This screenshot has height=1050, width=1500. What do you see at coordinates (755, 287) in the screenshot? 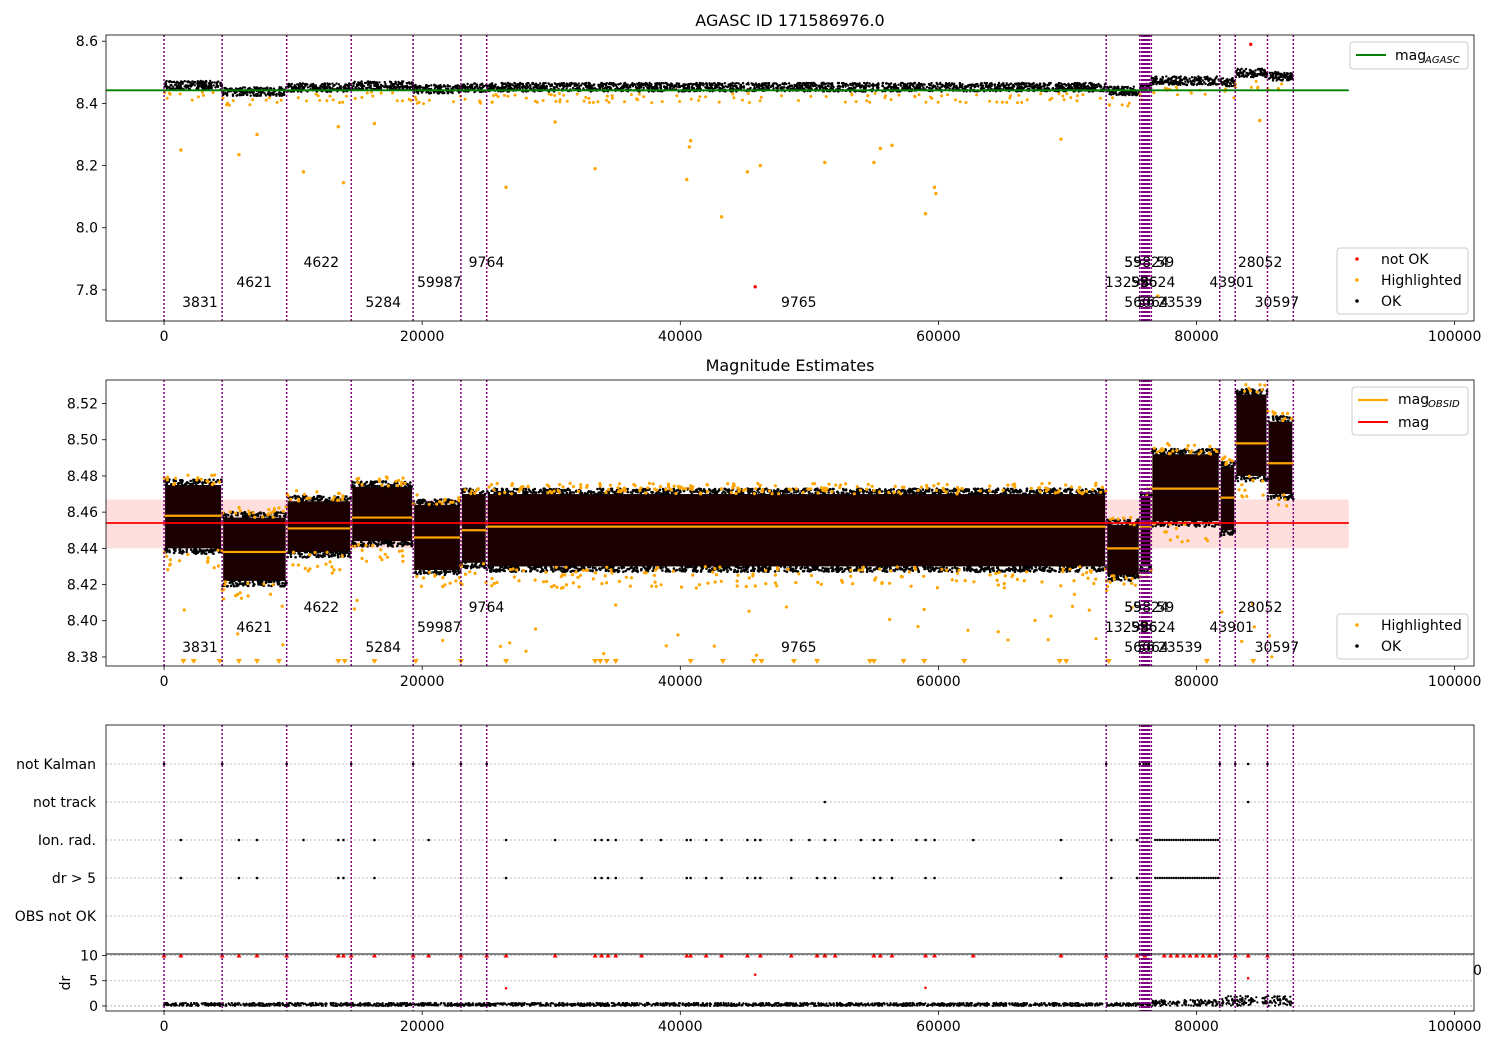
I see `not-ok-point` at bounding box center [755, 287].